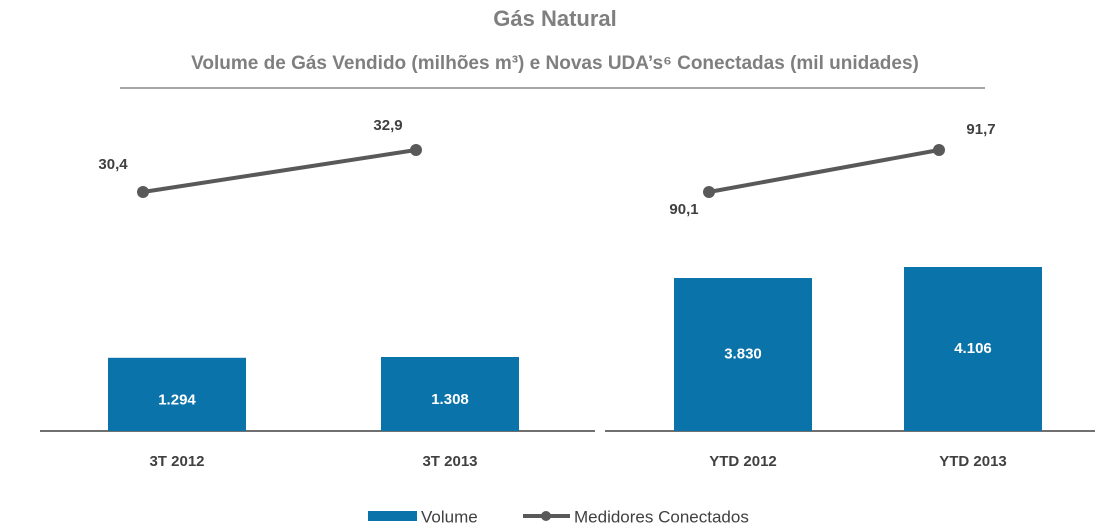 Image resolution: width=1110 pixels, height=528 pixels. Describe the element at coordinates (973, 461) in the screenshot. I see `x-tick-label: YTD 2013` at that location.